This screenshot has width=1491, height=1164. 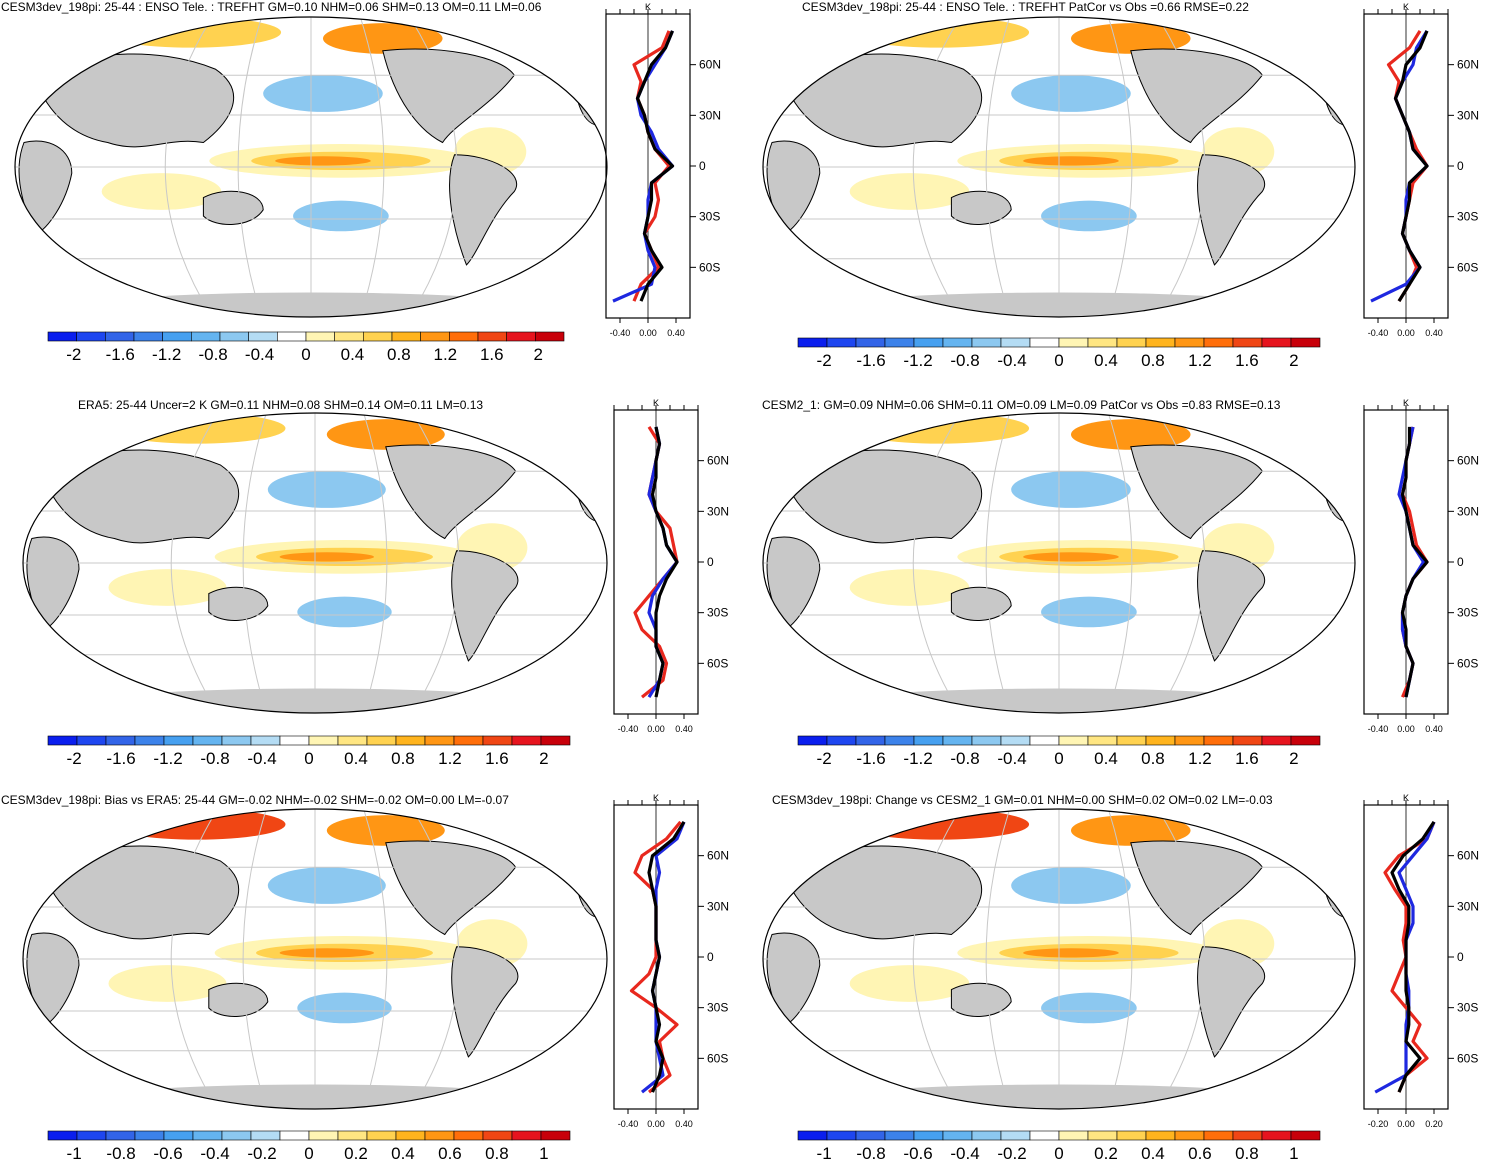 I want to click on colorbar-label: -0.2, so click(x=261, y=1153).